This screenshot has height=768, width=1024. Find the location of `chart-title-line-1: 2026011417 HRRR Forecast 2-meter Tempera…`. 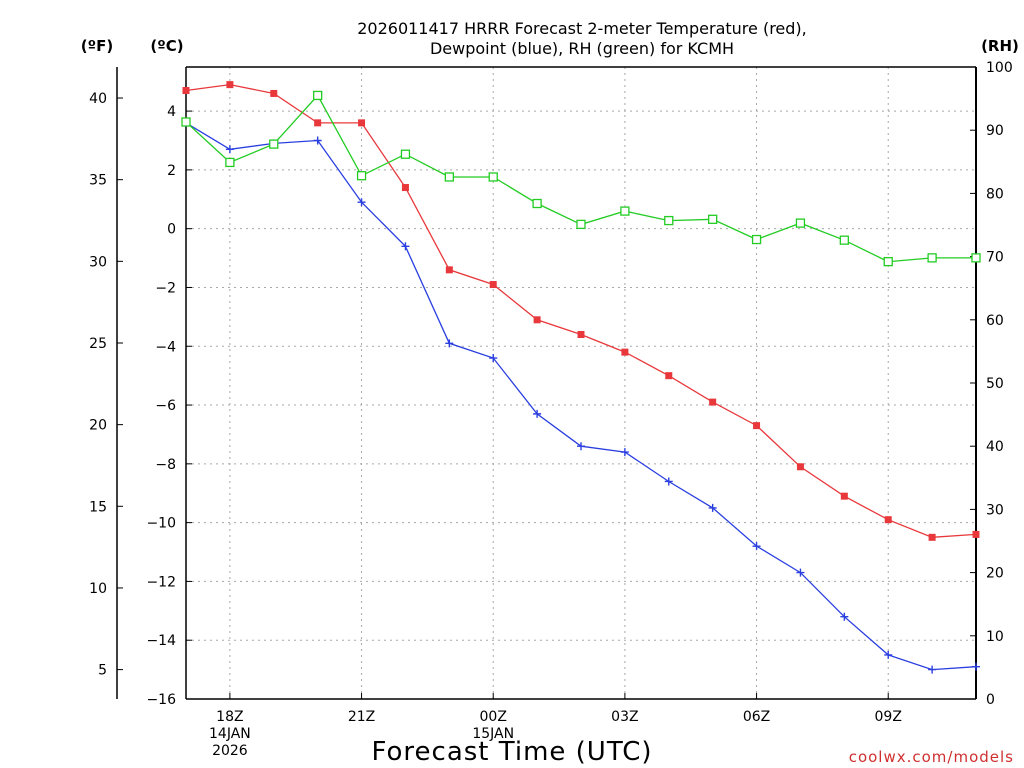

chart-title-line-1: 2026011417 HRRR Forecast 2-meter Tempera… is located at coordinates (582, 28).